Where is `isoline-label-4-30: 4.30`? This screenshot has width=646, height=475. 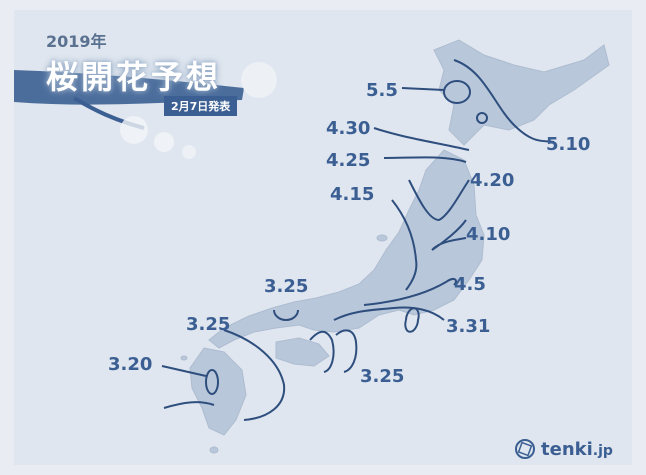 isoline-label-4-30: 4.30 is located at coordinates (348, 128).